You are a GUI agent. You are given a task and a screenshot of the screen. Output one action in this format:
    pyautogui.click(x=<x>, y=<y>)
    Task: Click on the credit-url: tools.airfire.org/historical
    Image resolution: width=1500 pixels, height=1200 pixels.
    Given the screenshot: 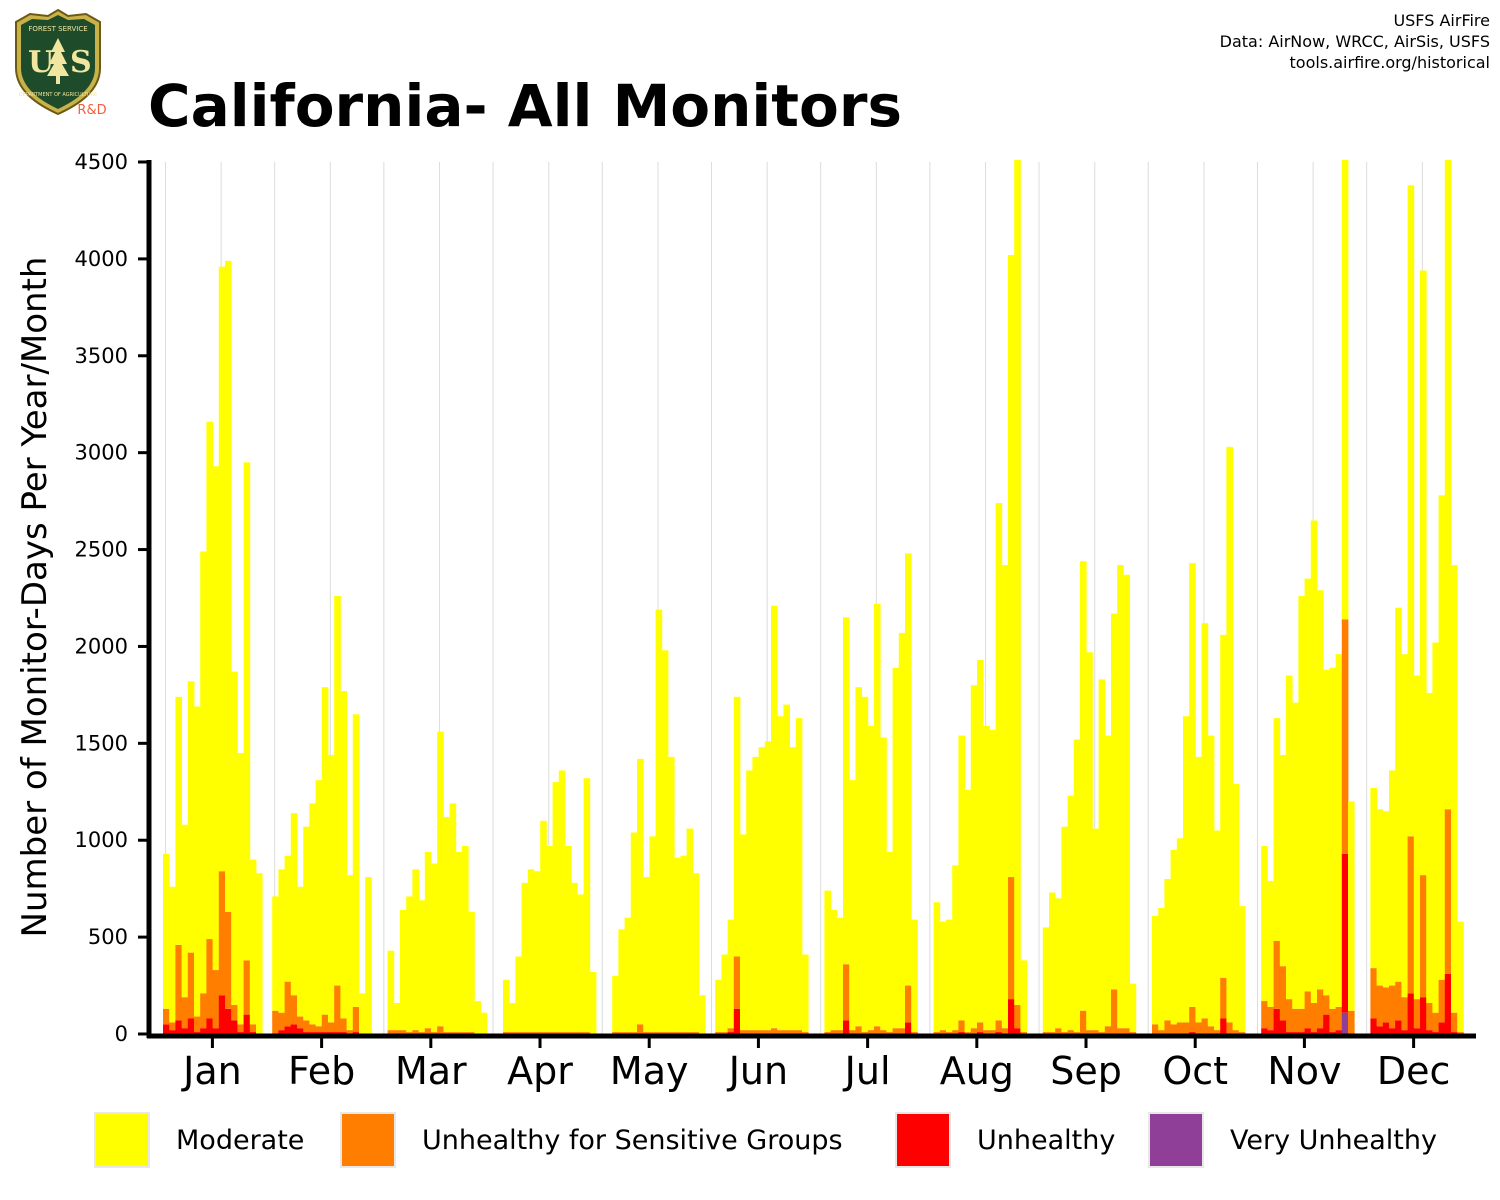 What is the action you would take?
    pyautogui.click(x=1389, y=62)
    